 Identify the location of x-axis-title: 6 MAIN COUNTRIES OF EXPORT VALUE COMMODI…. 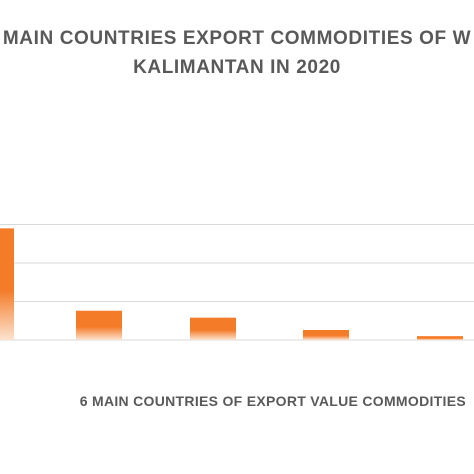
(272, 401).